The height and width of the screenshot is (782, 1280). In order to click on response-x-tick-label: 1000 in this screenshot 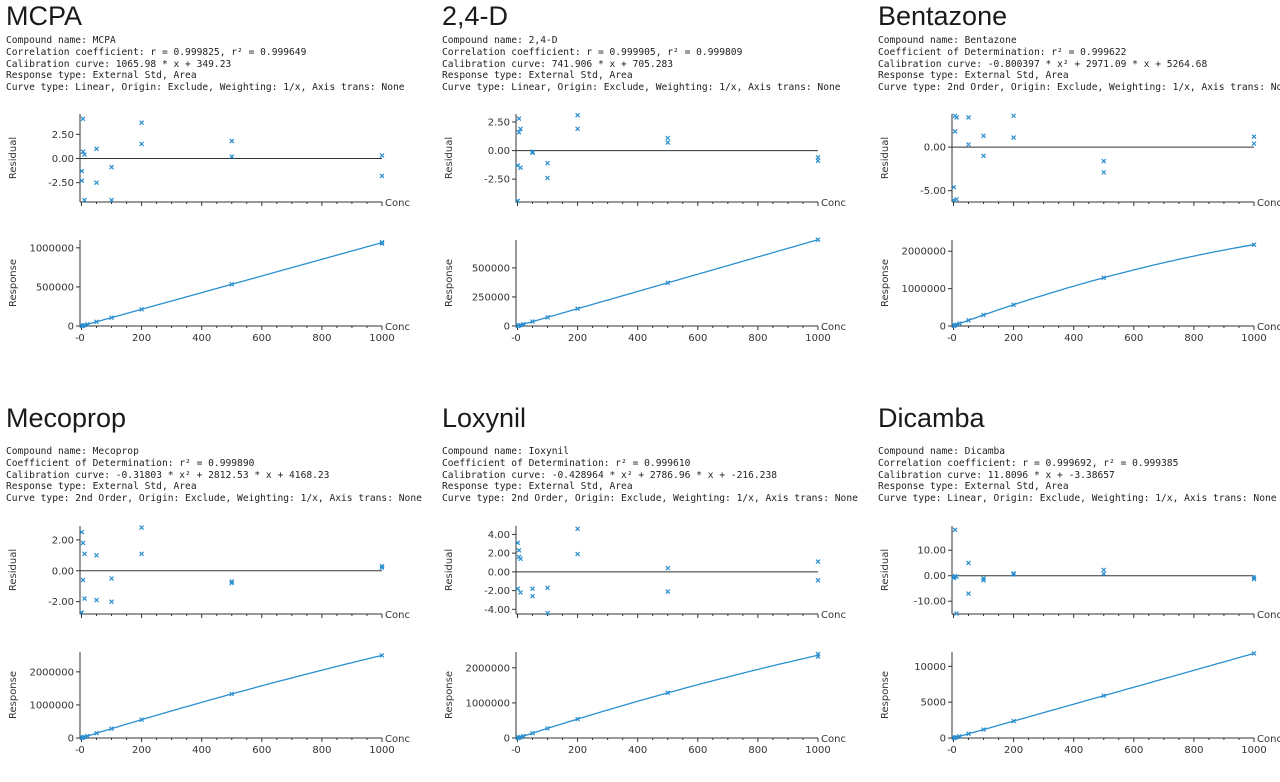, I will do `click(1253, 338)`.